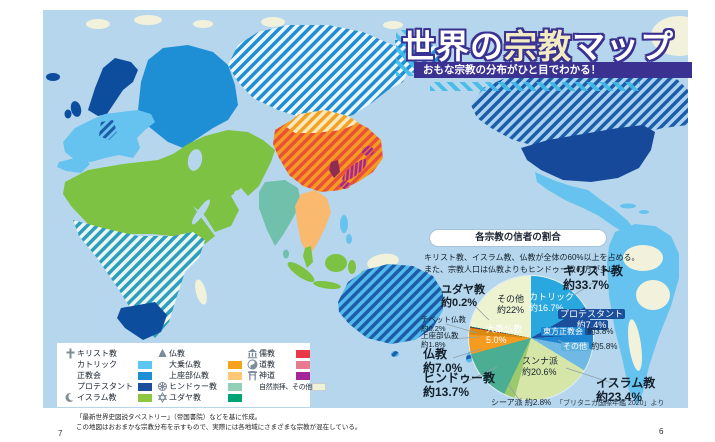 The width and height of the screenshot is (715, 442). I want to click on legend-item-buddhism: 仏教, so click(199, 353).